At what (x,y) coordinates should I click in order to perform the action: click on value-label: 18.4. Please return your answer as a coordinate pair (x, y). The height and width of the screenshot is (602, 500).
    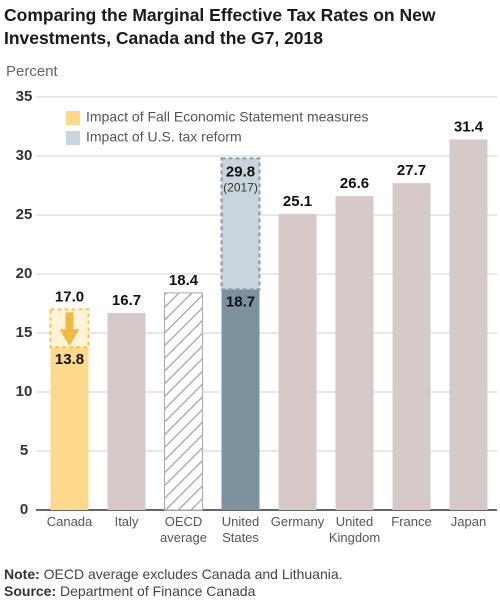
    Looking at the image, I should click on (184, 280).